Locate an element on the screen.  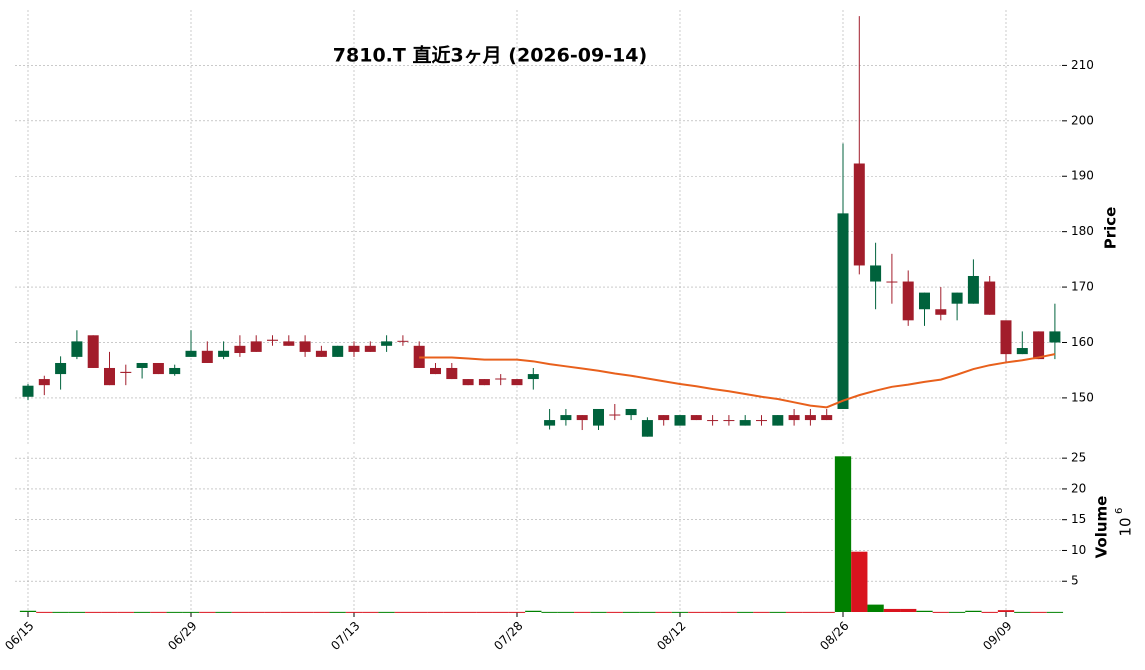
x-tick-label: 06/29 is located at coordinates (182, 636).